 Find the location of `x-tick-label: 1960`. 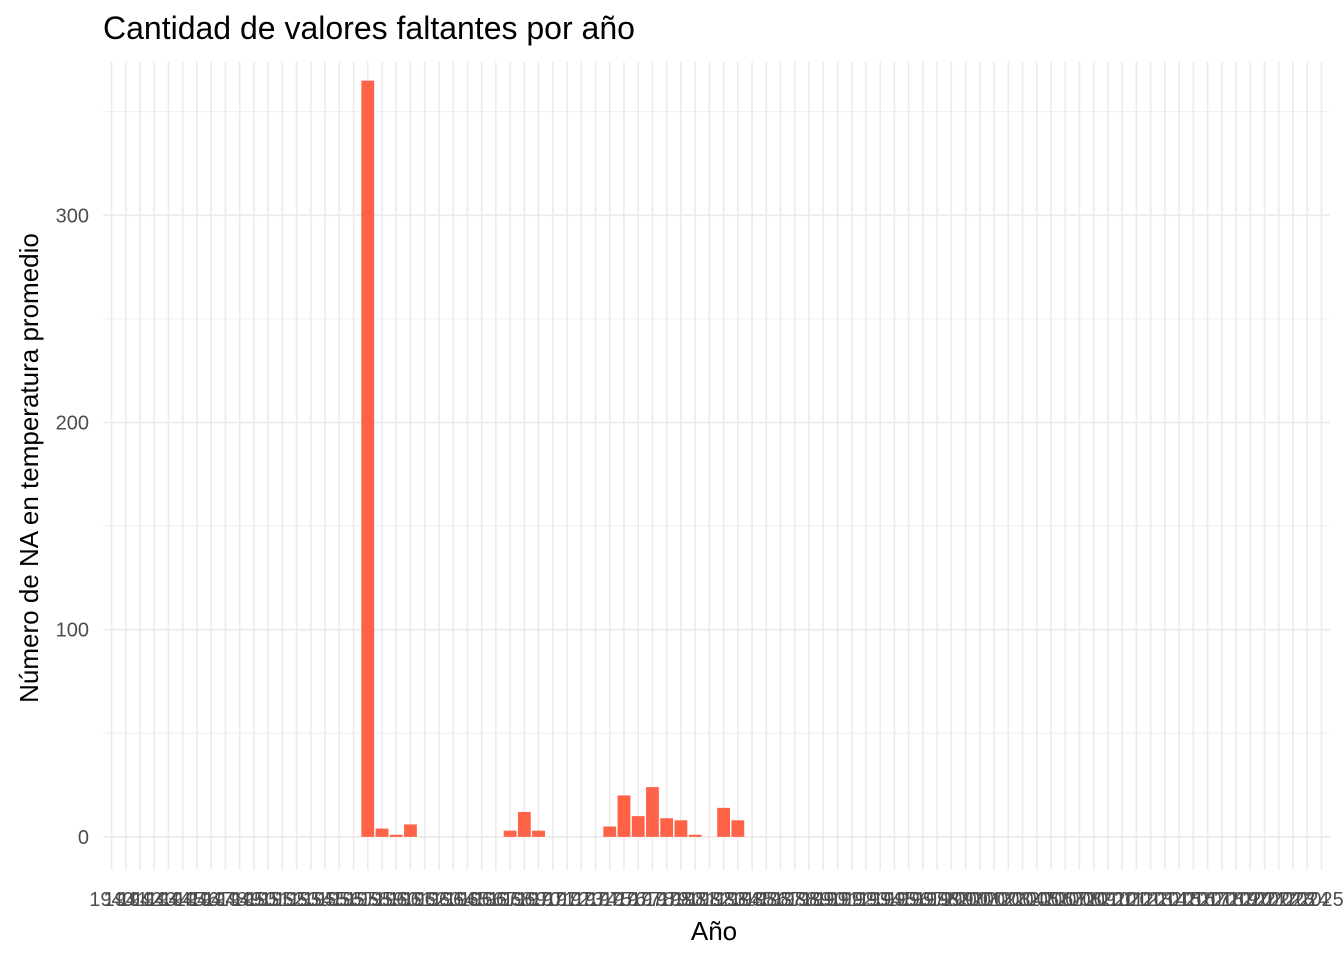

x-tick-label: 1960 is located at coordinates (396, 900).